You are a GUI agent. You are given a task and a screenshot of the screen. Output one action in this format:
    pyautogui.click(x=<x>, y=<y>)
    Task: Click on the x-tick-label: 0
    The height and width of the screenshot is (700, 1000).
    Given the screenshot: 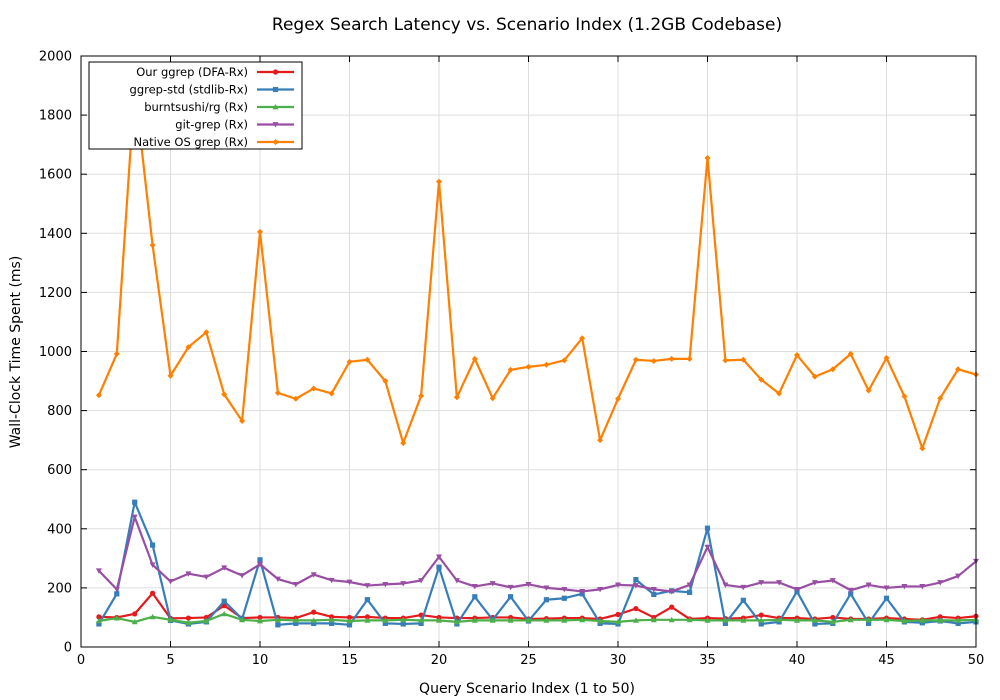 What is the action you would take?
    pyautogui.click(x=81, y=660)
    